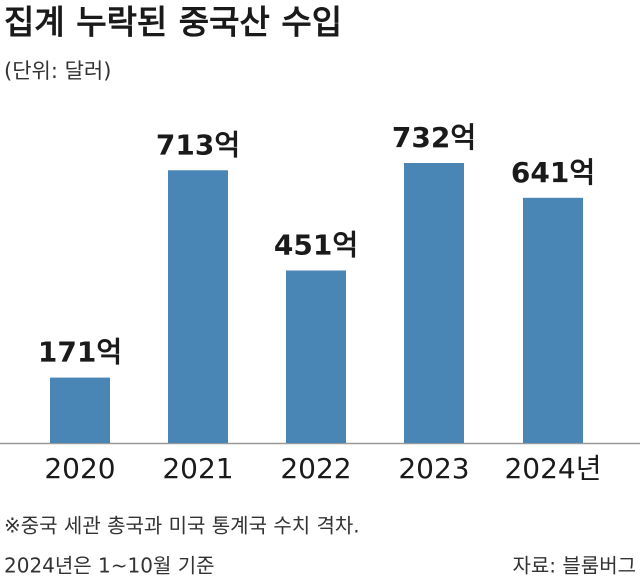  I want to click on value-label: 732억, so click(434, 137).